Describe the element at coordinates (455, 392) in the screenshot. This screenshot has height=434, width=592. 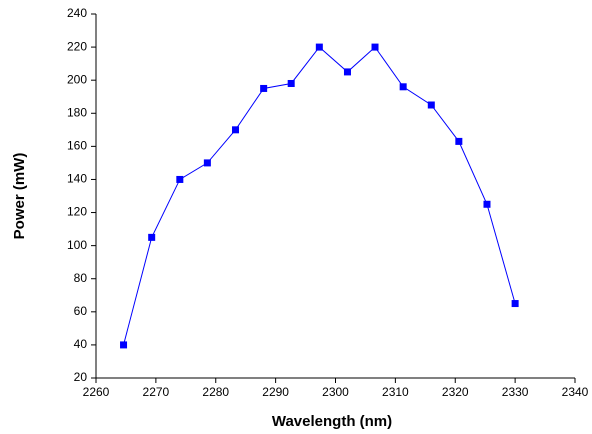
I see `x-tick-label: 2320` at that location.